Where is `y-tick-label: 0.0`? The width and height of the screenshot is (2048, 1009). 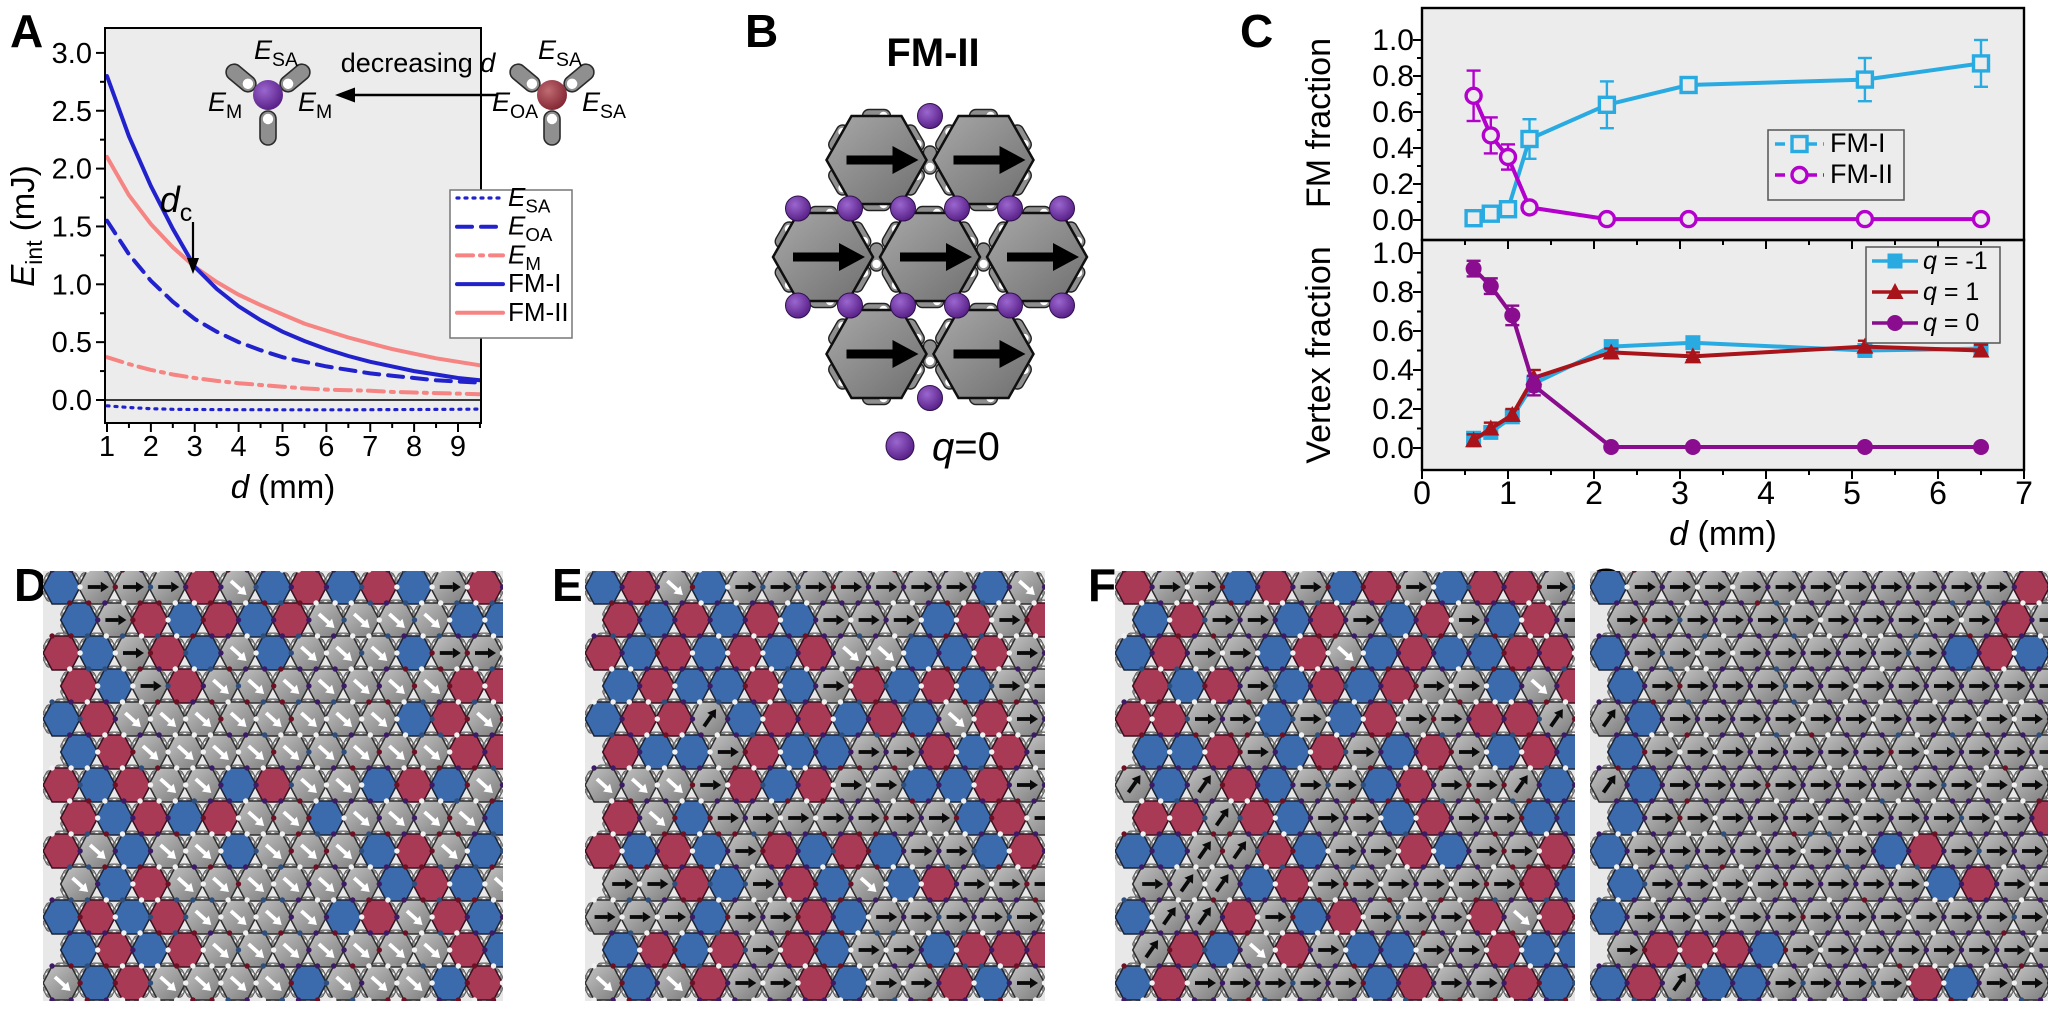
y-tick-label: 0.0 is located at coordinates (1393, 220).